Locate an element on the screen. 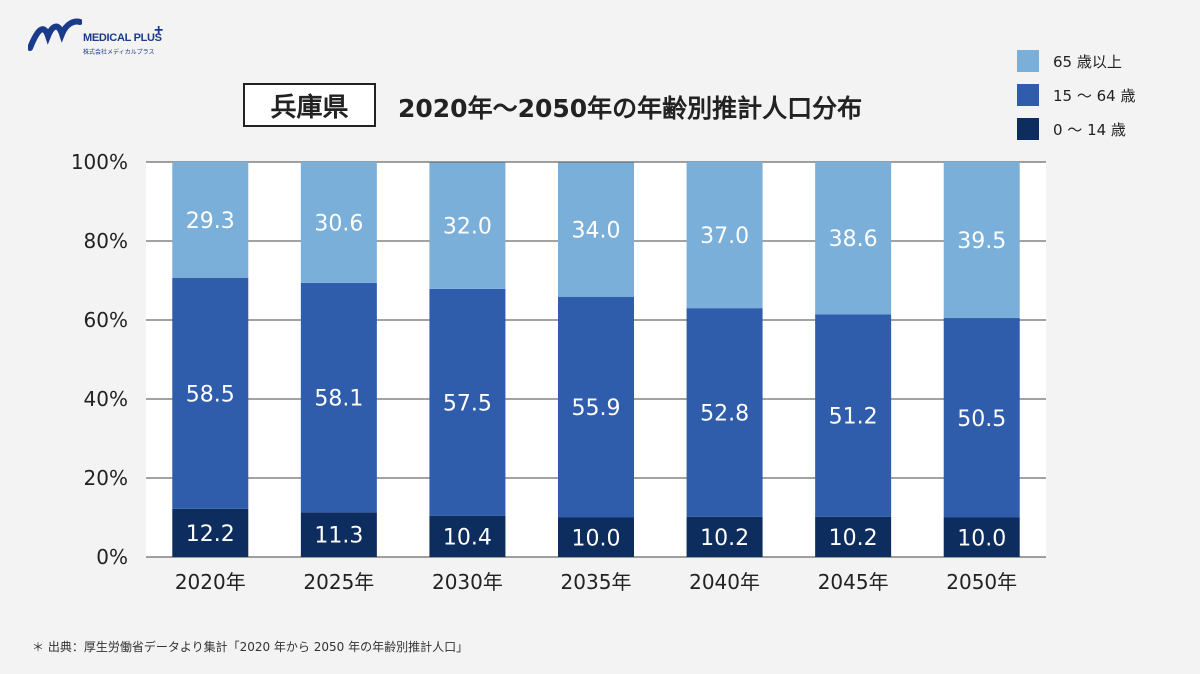  data-label: 58.5 is located at coordinates (210, 394).